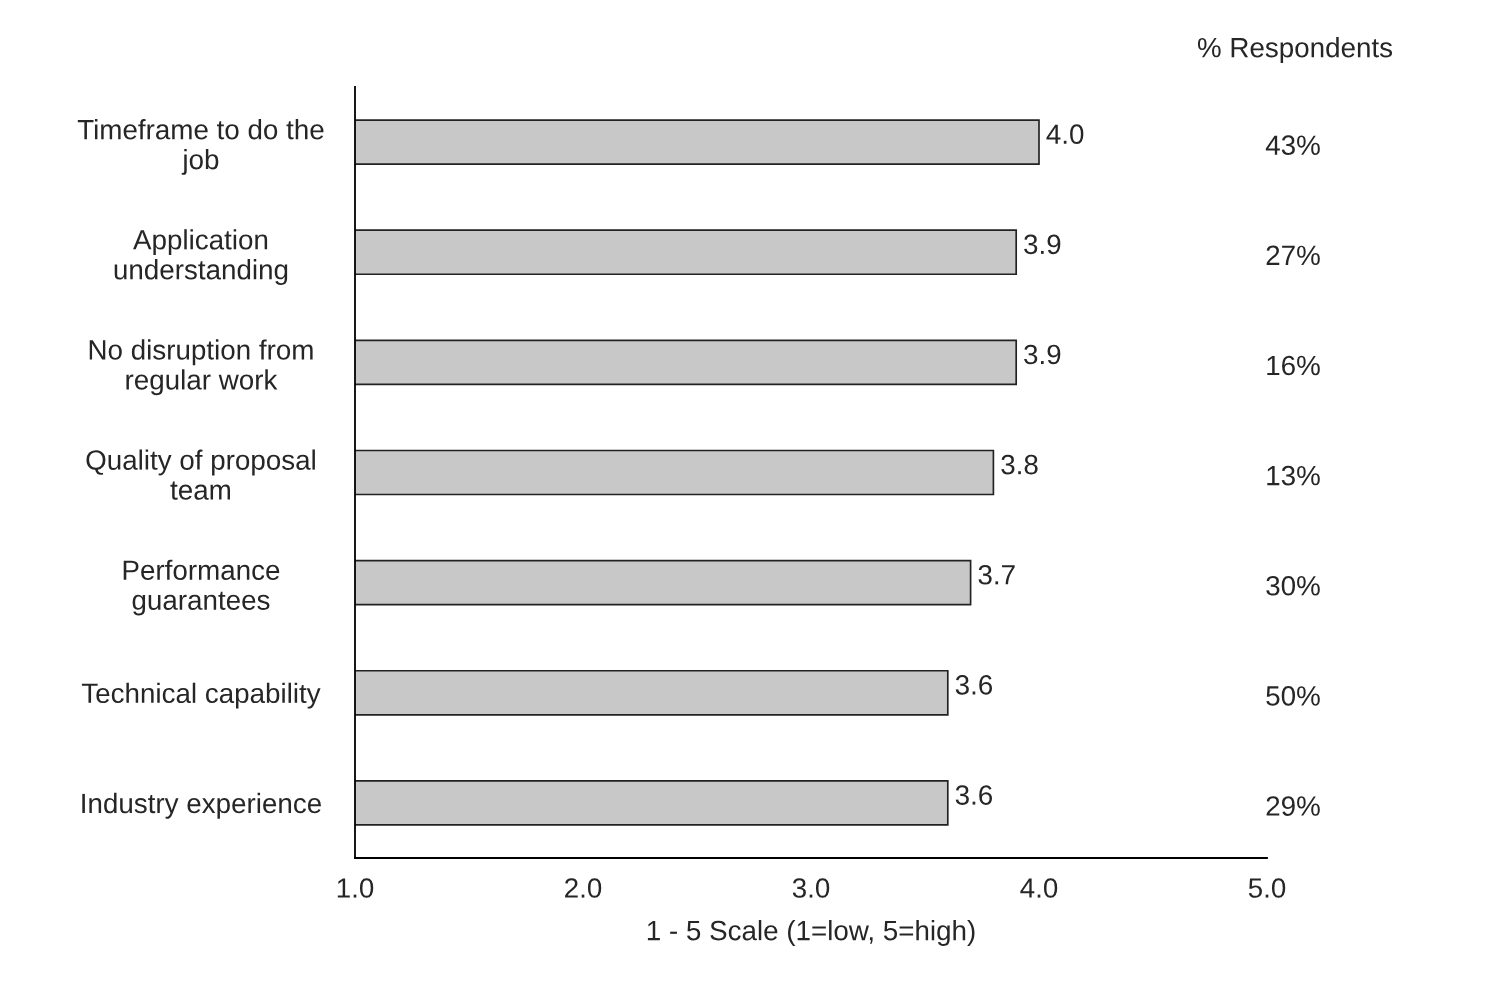  Describe the element at coordinates (1293, 696) in the screenshot. I see `annotation: 50%` at that location.